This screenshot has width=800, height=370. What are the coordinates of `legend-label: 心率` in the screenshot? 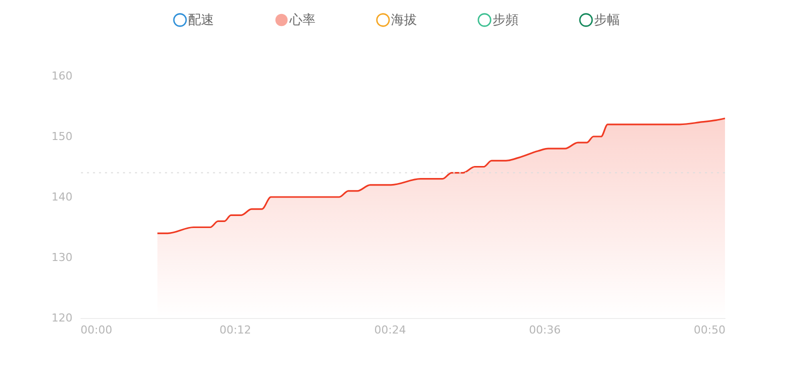 It's located at (302, 20).